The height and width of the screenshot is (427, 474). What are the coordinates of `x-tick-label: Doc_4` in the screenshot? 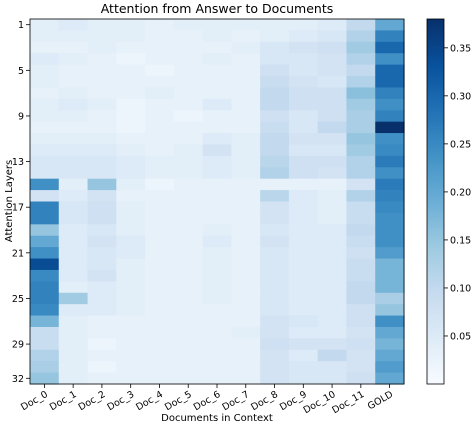 It's located at (149, 401).